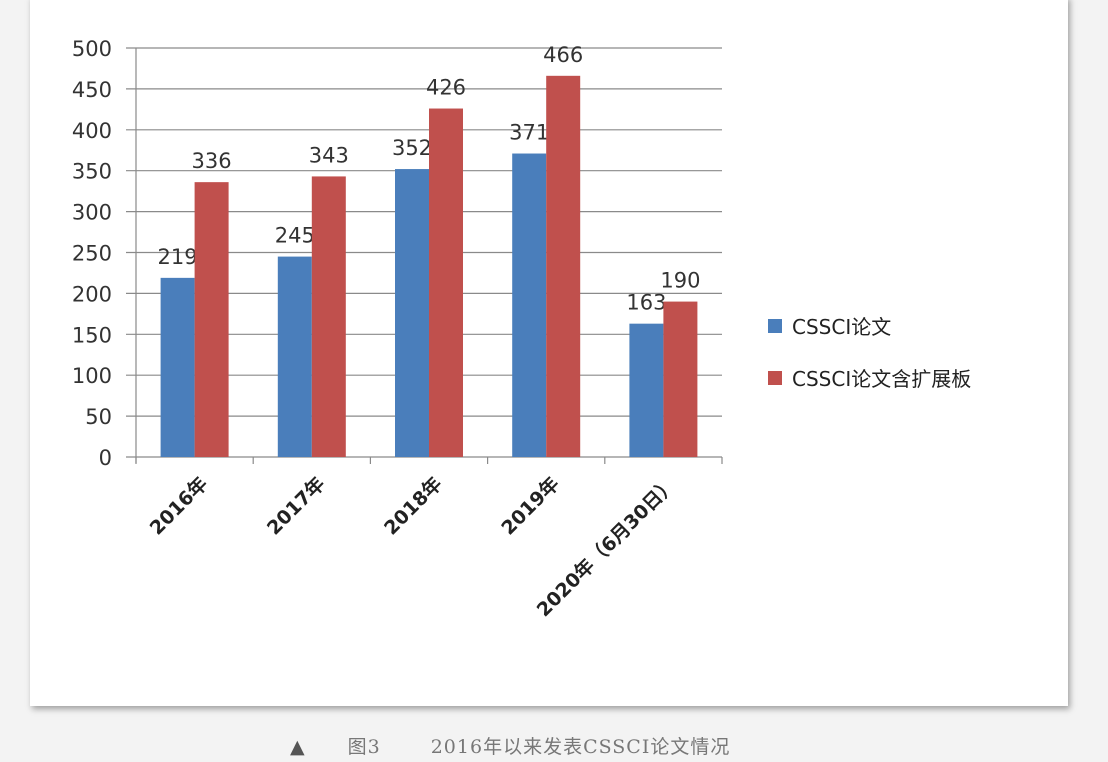  I want to click on data-label: 352, so click(412, 148).